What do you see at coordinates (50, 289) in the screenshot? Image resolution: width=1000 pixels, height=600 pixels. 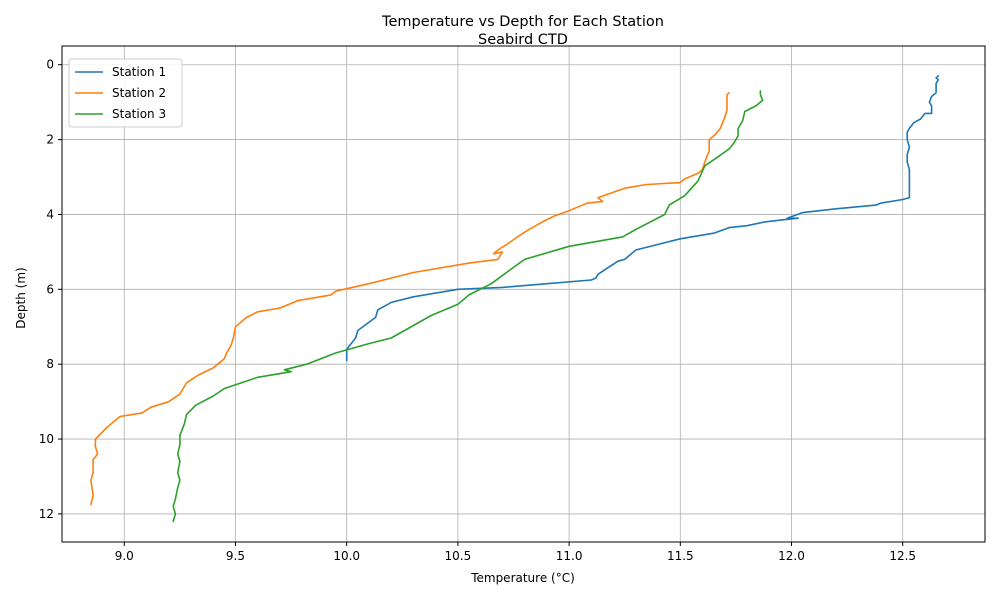 I see `y-tick-label: 6` at bounding box center [50, 289].